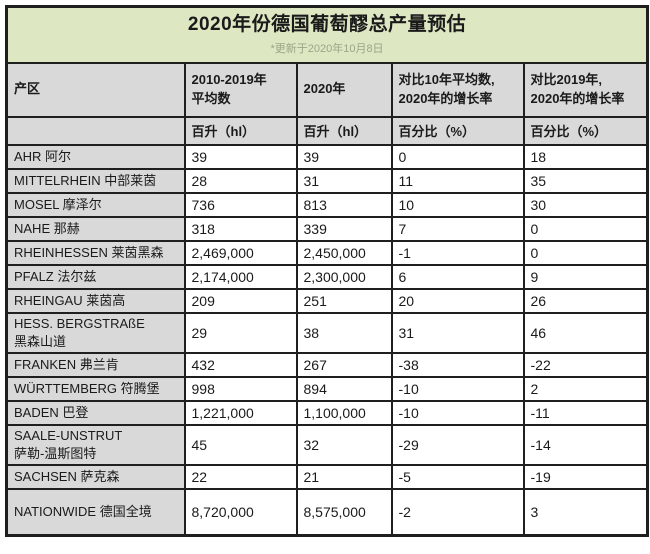 Image resolution: width=650 pixels, height=554 pixels. Describe the element at coordinates (457, 365) in the screenshot. I see `value-cell: -38` at that location.